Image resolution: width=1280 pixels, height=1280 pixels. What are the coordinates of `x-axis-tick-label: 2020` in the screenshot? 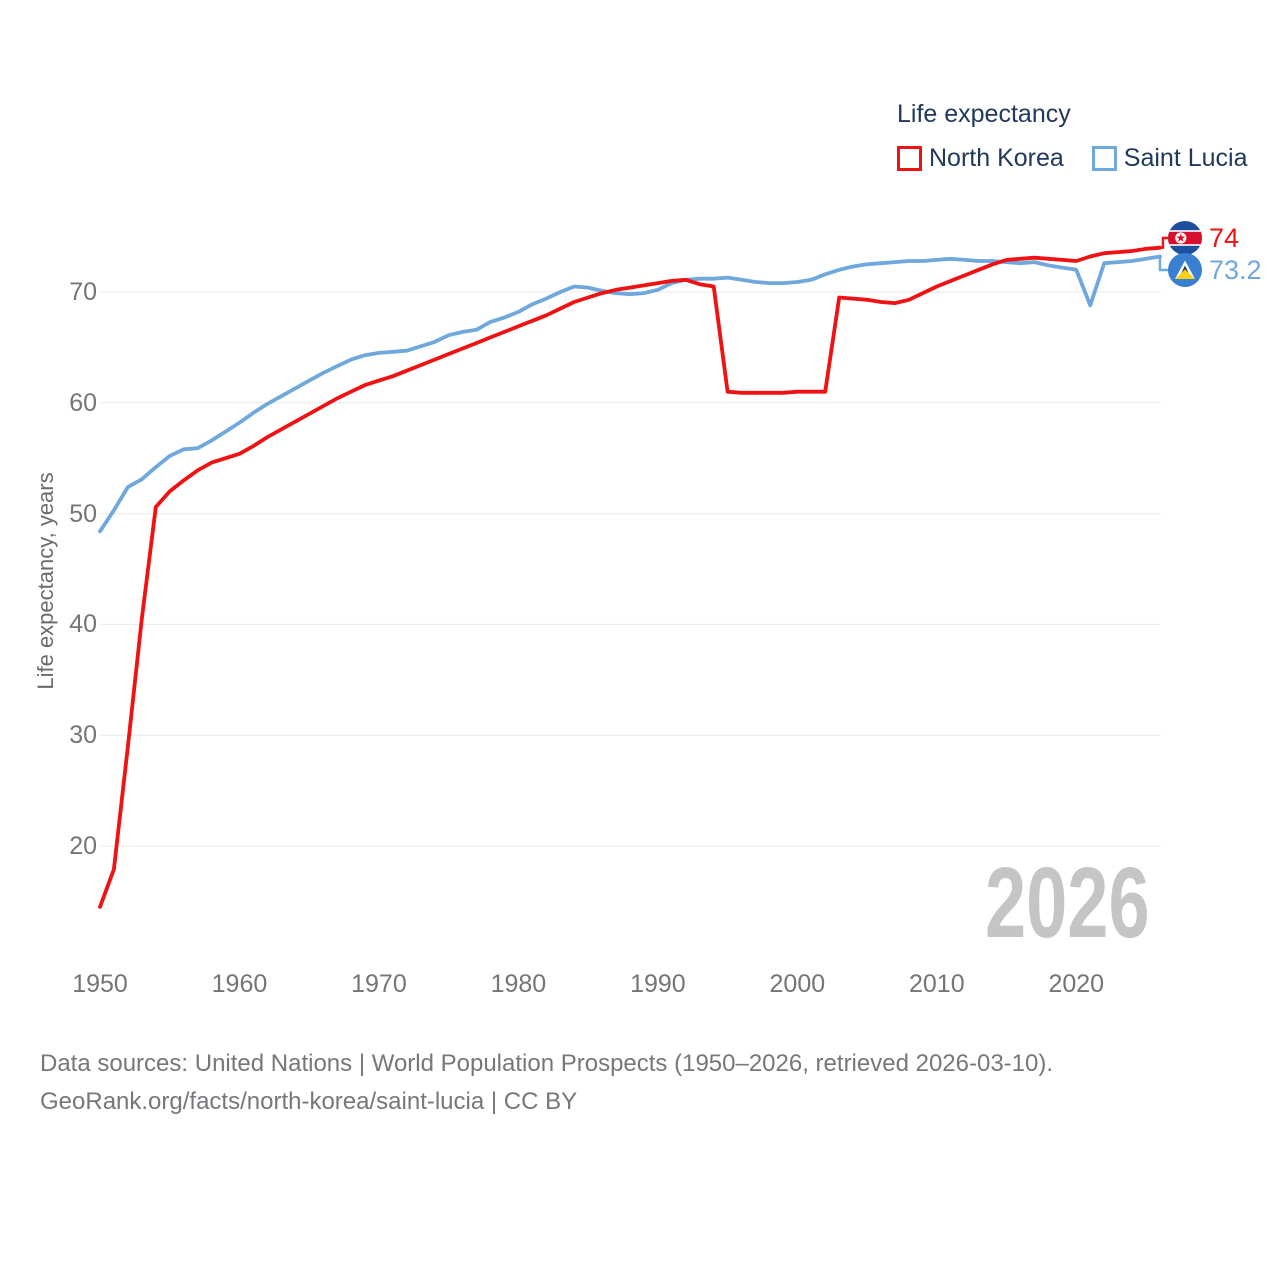 It's located at (1076, 984).